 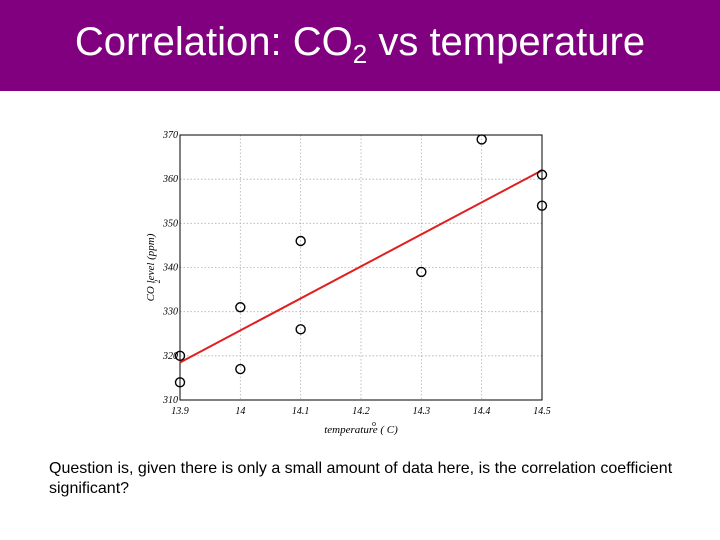 What do you see at coordinates (482, 411) in the screenshot?
I see `x-tick-label: 14.4` at bounding box center [482, 411].